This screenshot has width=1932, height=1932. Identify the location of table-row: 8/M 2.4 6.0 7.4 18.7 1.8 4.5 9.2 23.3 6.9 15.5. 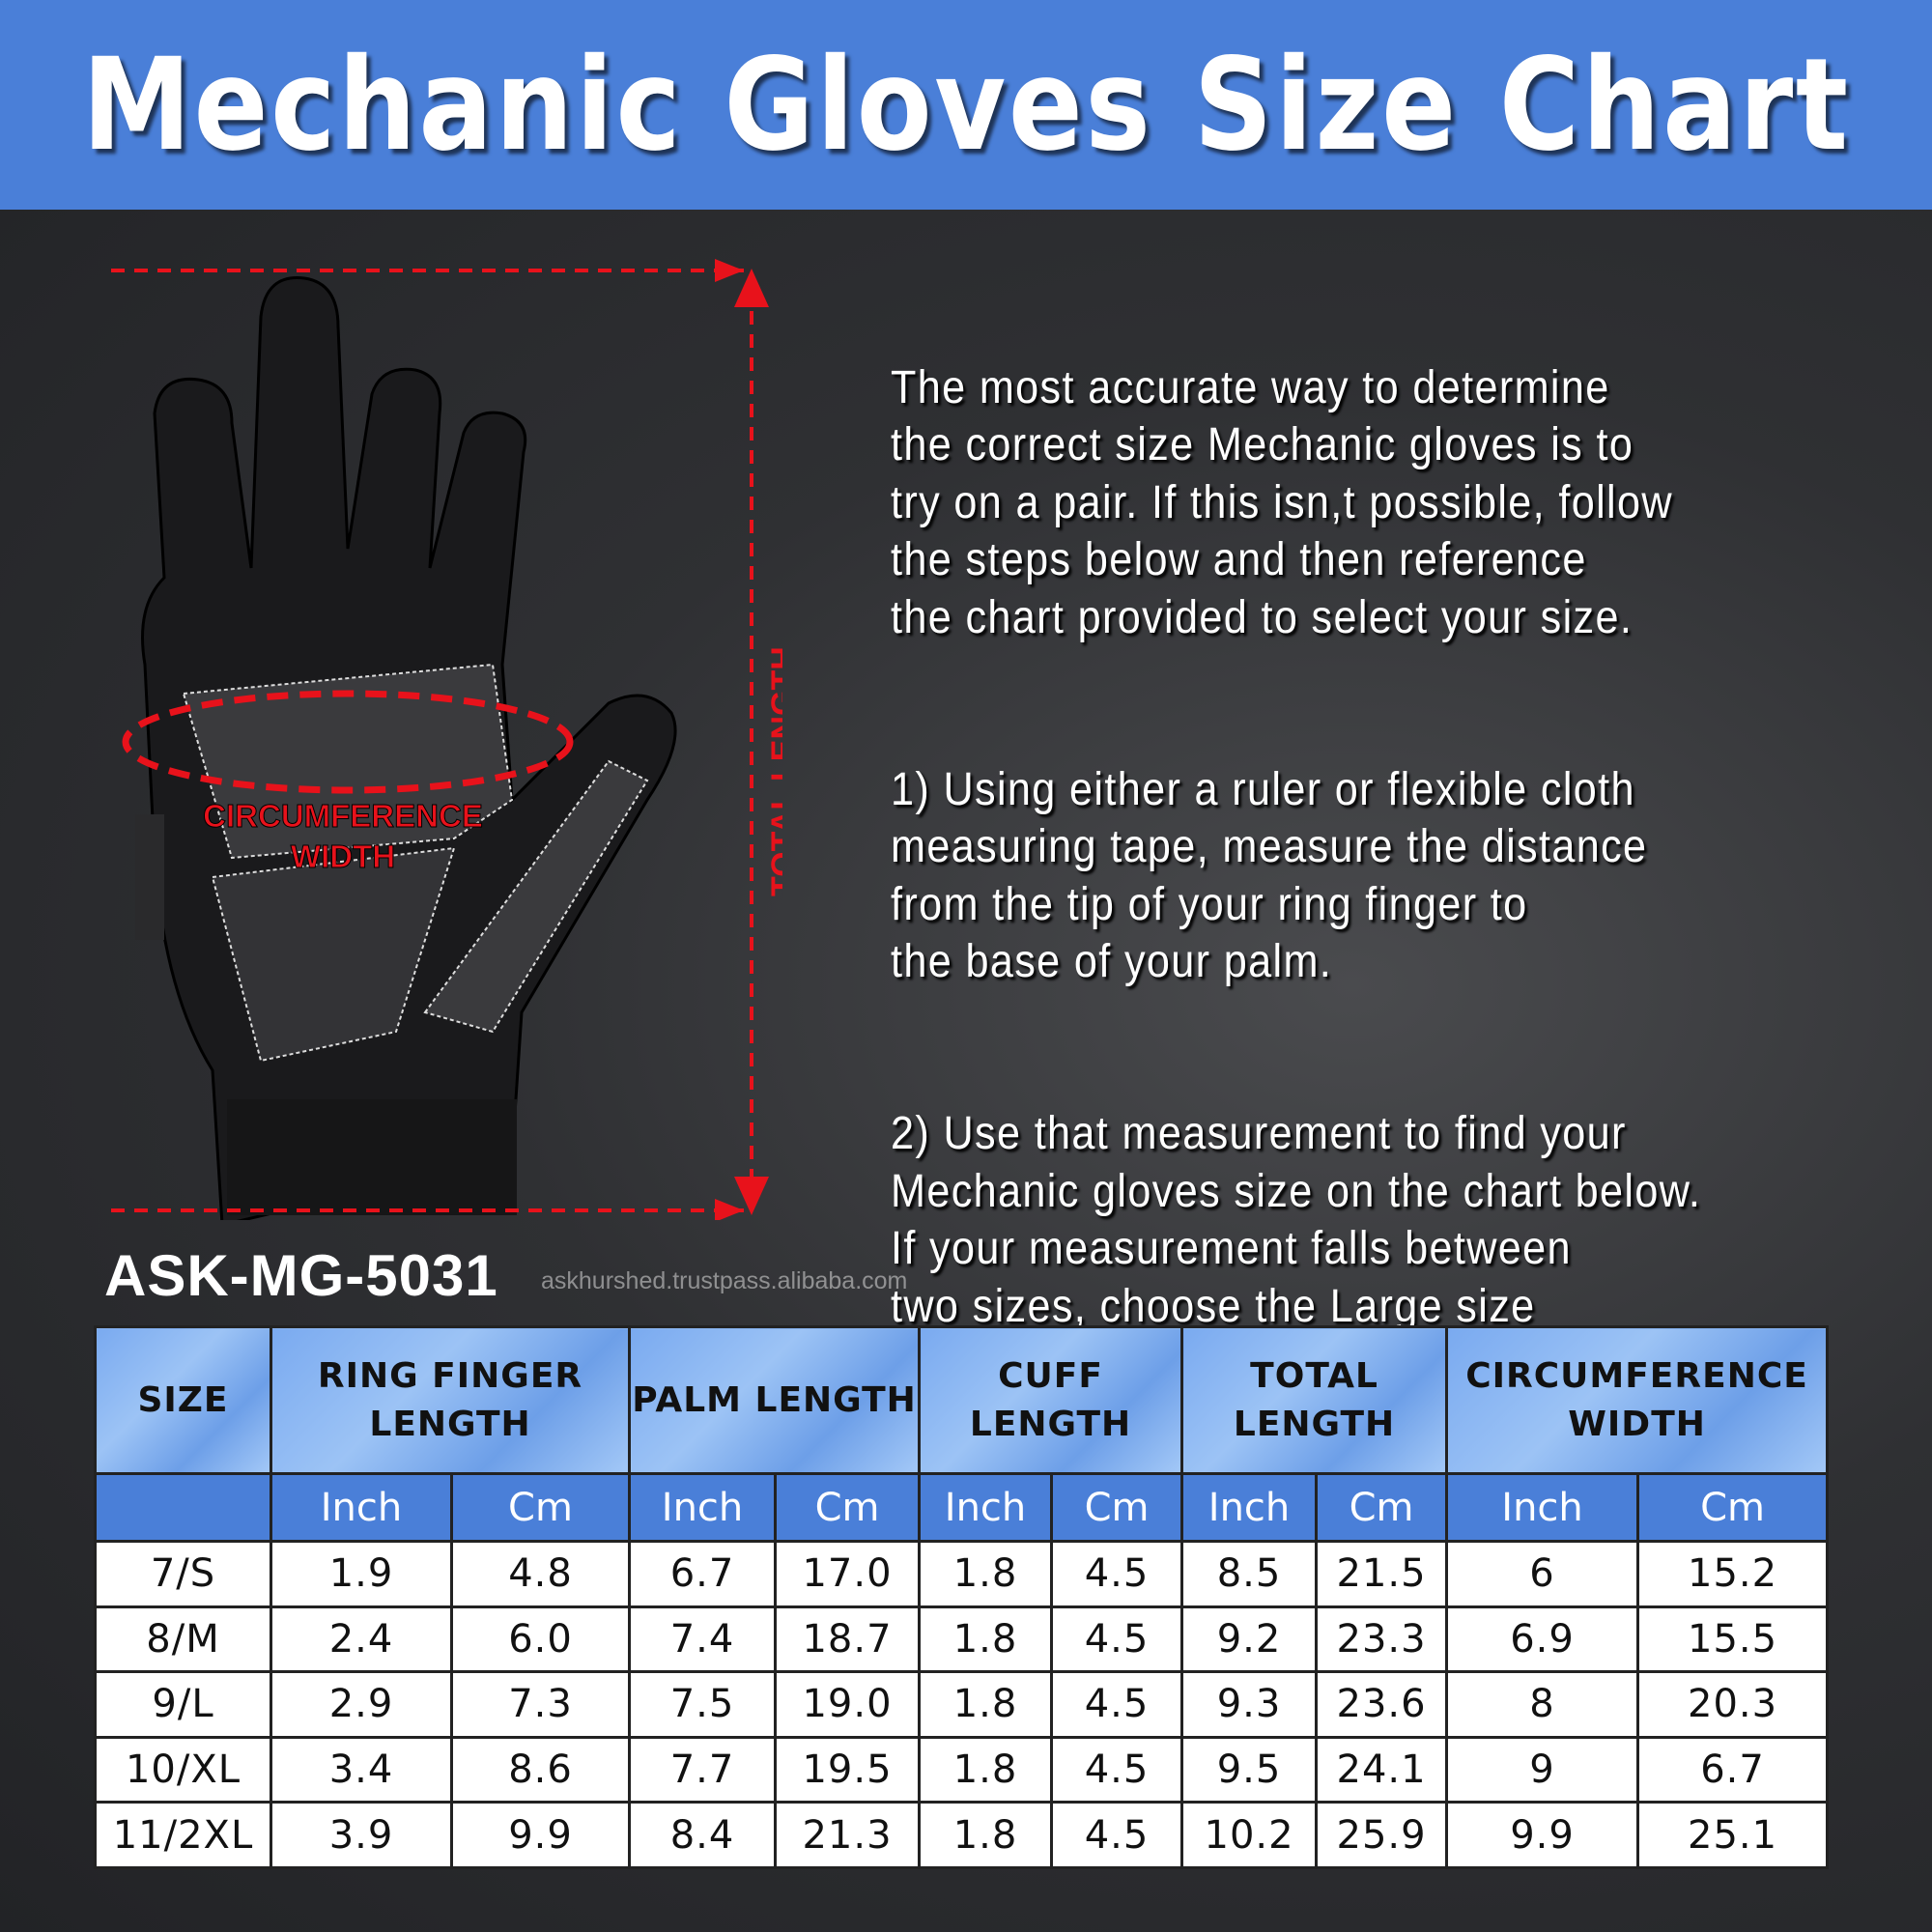
(962, 1639).